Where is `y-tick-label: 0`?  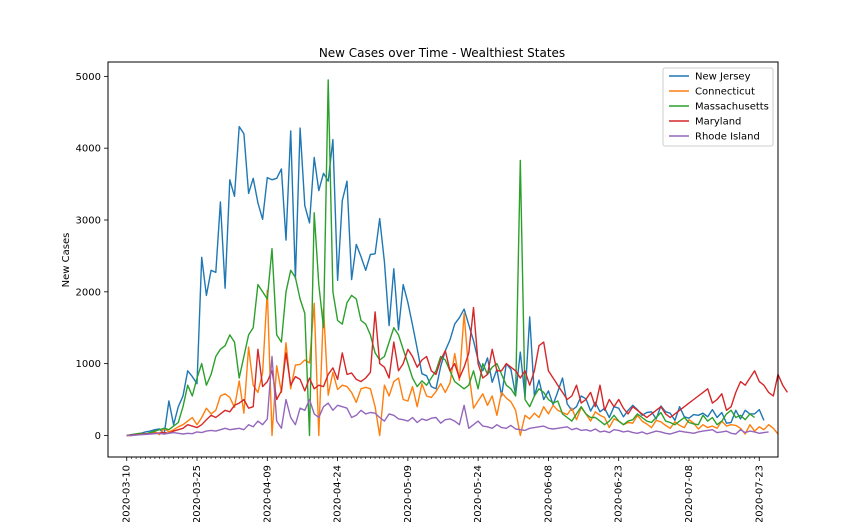 y-tick-label: 0 is located at coordinates (98, 436).